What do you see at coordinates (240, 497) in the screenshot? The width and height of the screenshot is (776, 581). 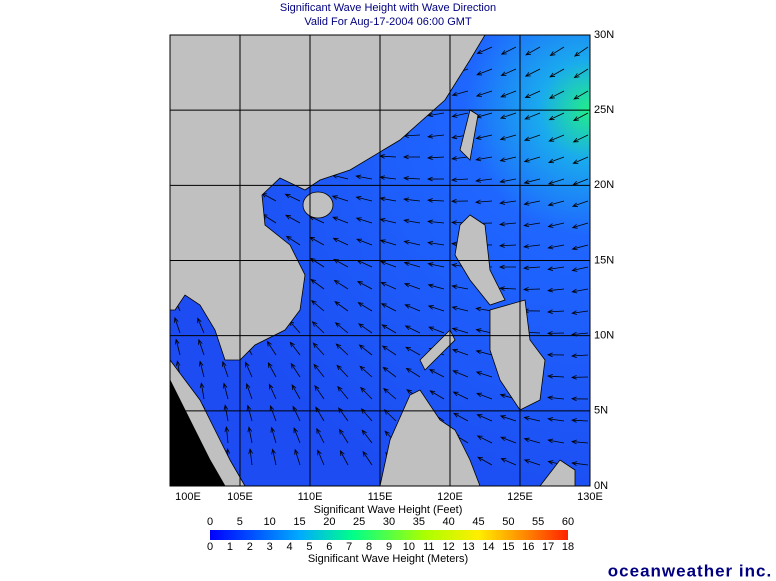 I see `lon-label: 105E` at bounding box center [240, 497].